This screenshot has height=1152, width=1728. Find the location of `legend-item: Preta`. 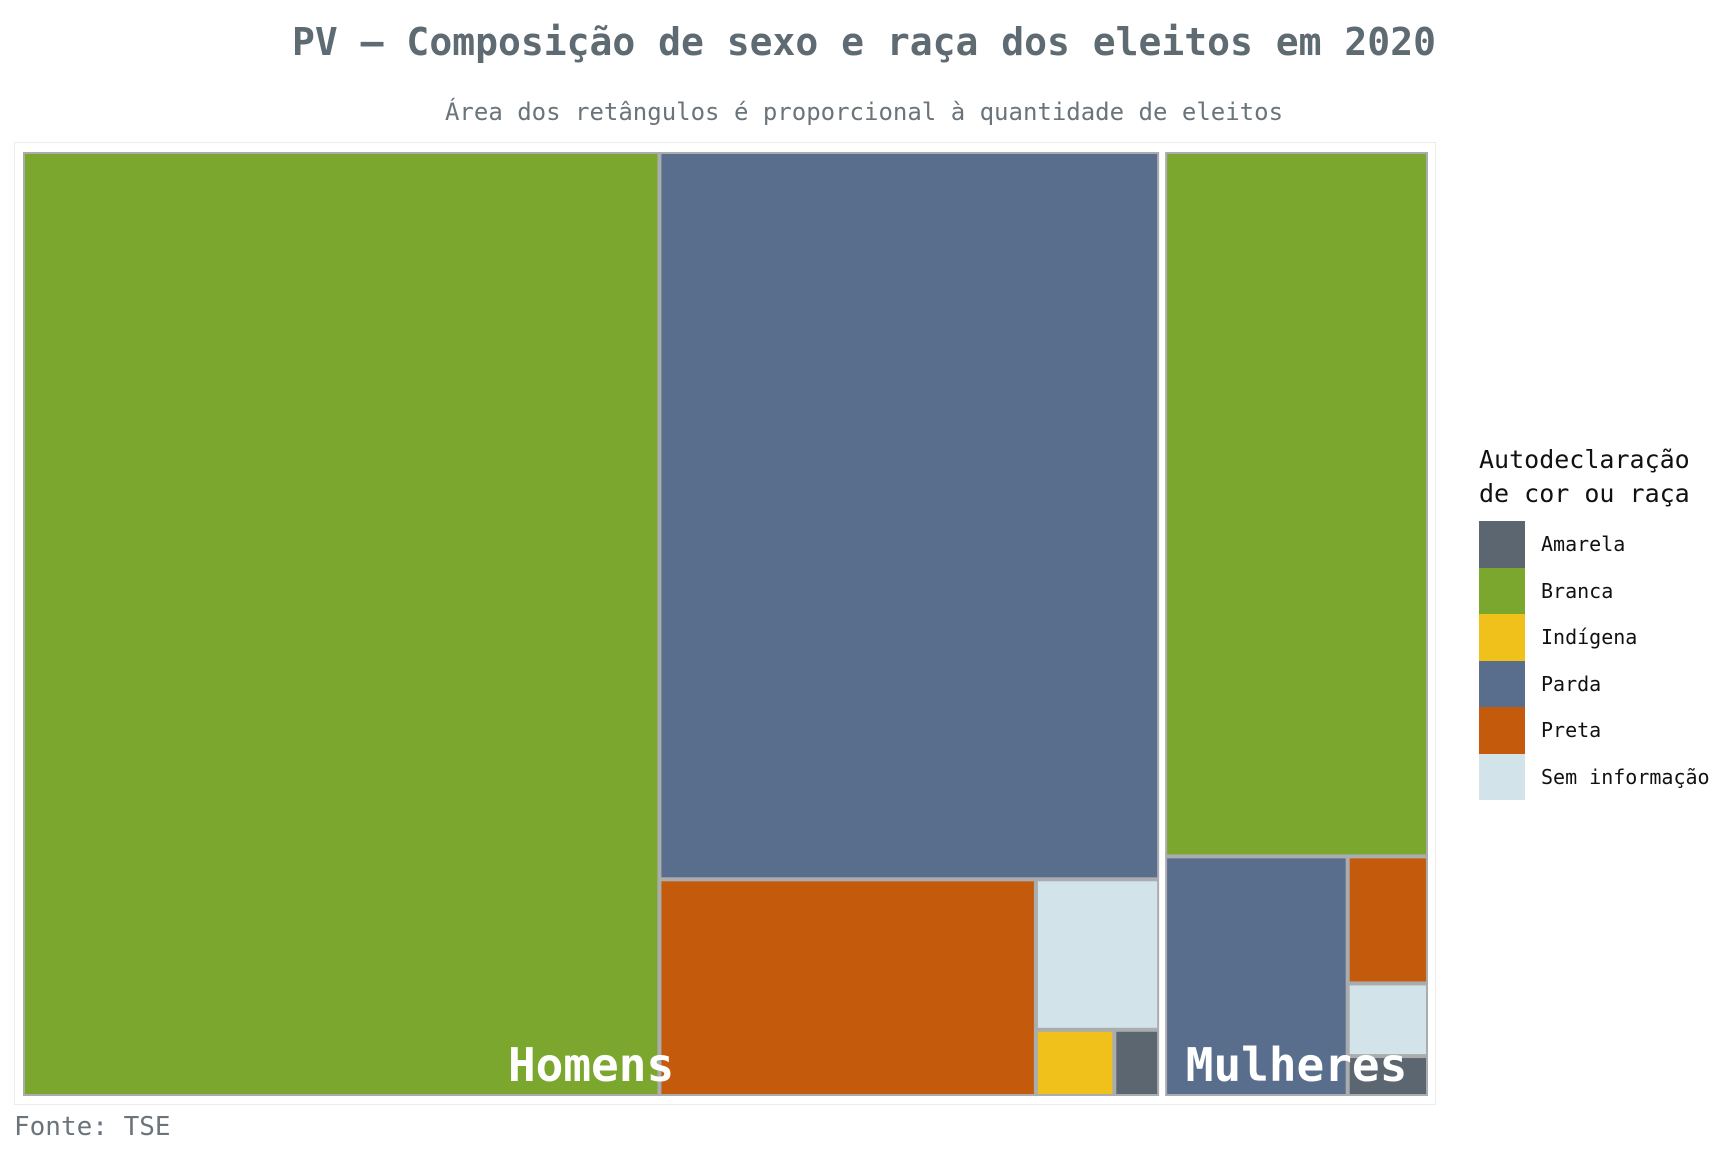

legend-item: Preta is located at coordinates (1599, 730).